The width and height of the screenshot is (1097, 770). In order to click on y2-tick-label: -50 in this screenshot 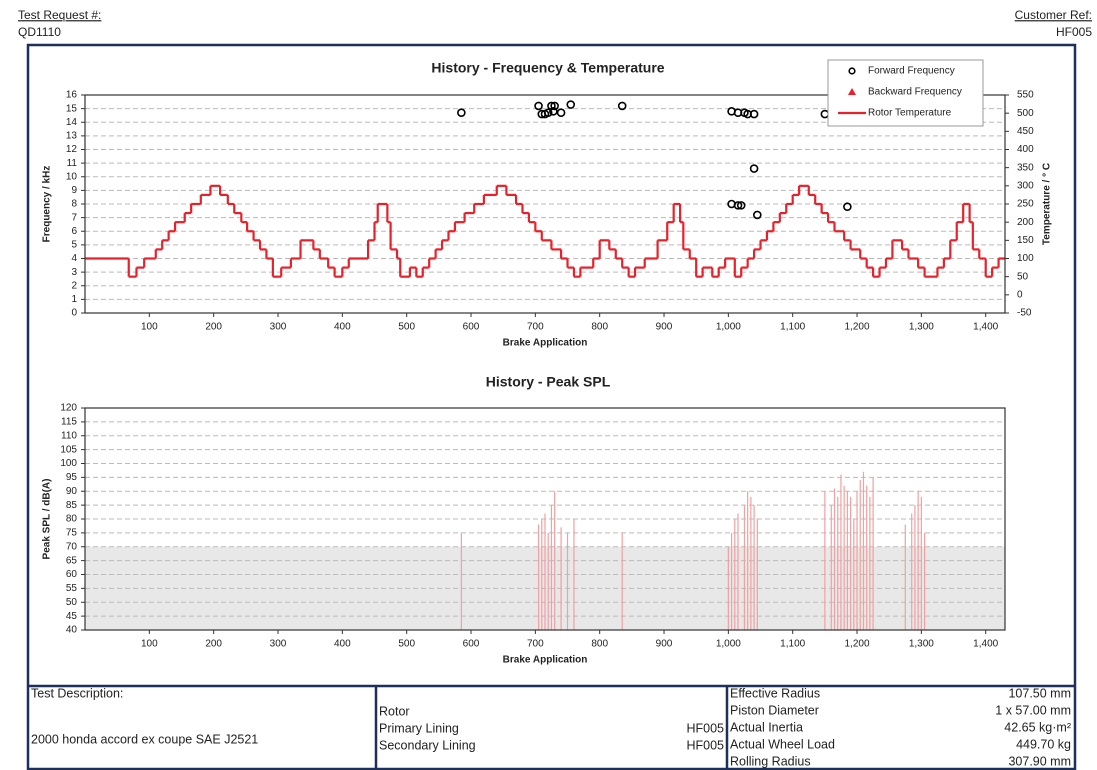, I will do `click(1024, 313)`.